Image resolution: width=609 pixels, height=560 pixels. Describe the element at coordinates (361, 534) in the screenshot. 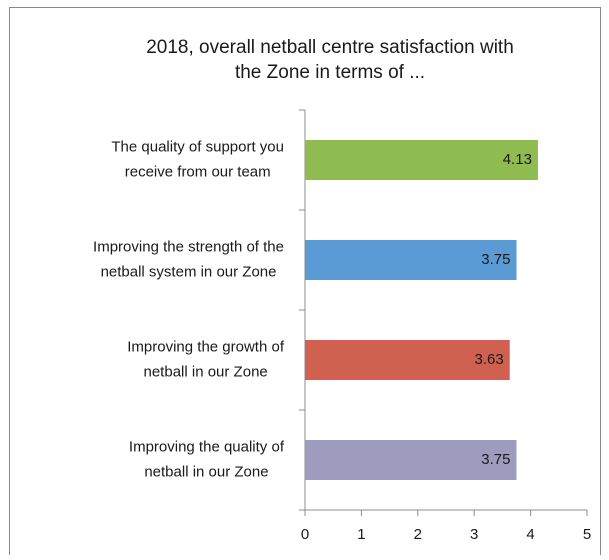

I see `x-tick-label: 1` at that location.